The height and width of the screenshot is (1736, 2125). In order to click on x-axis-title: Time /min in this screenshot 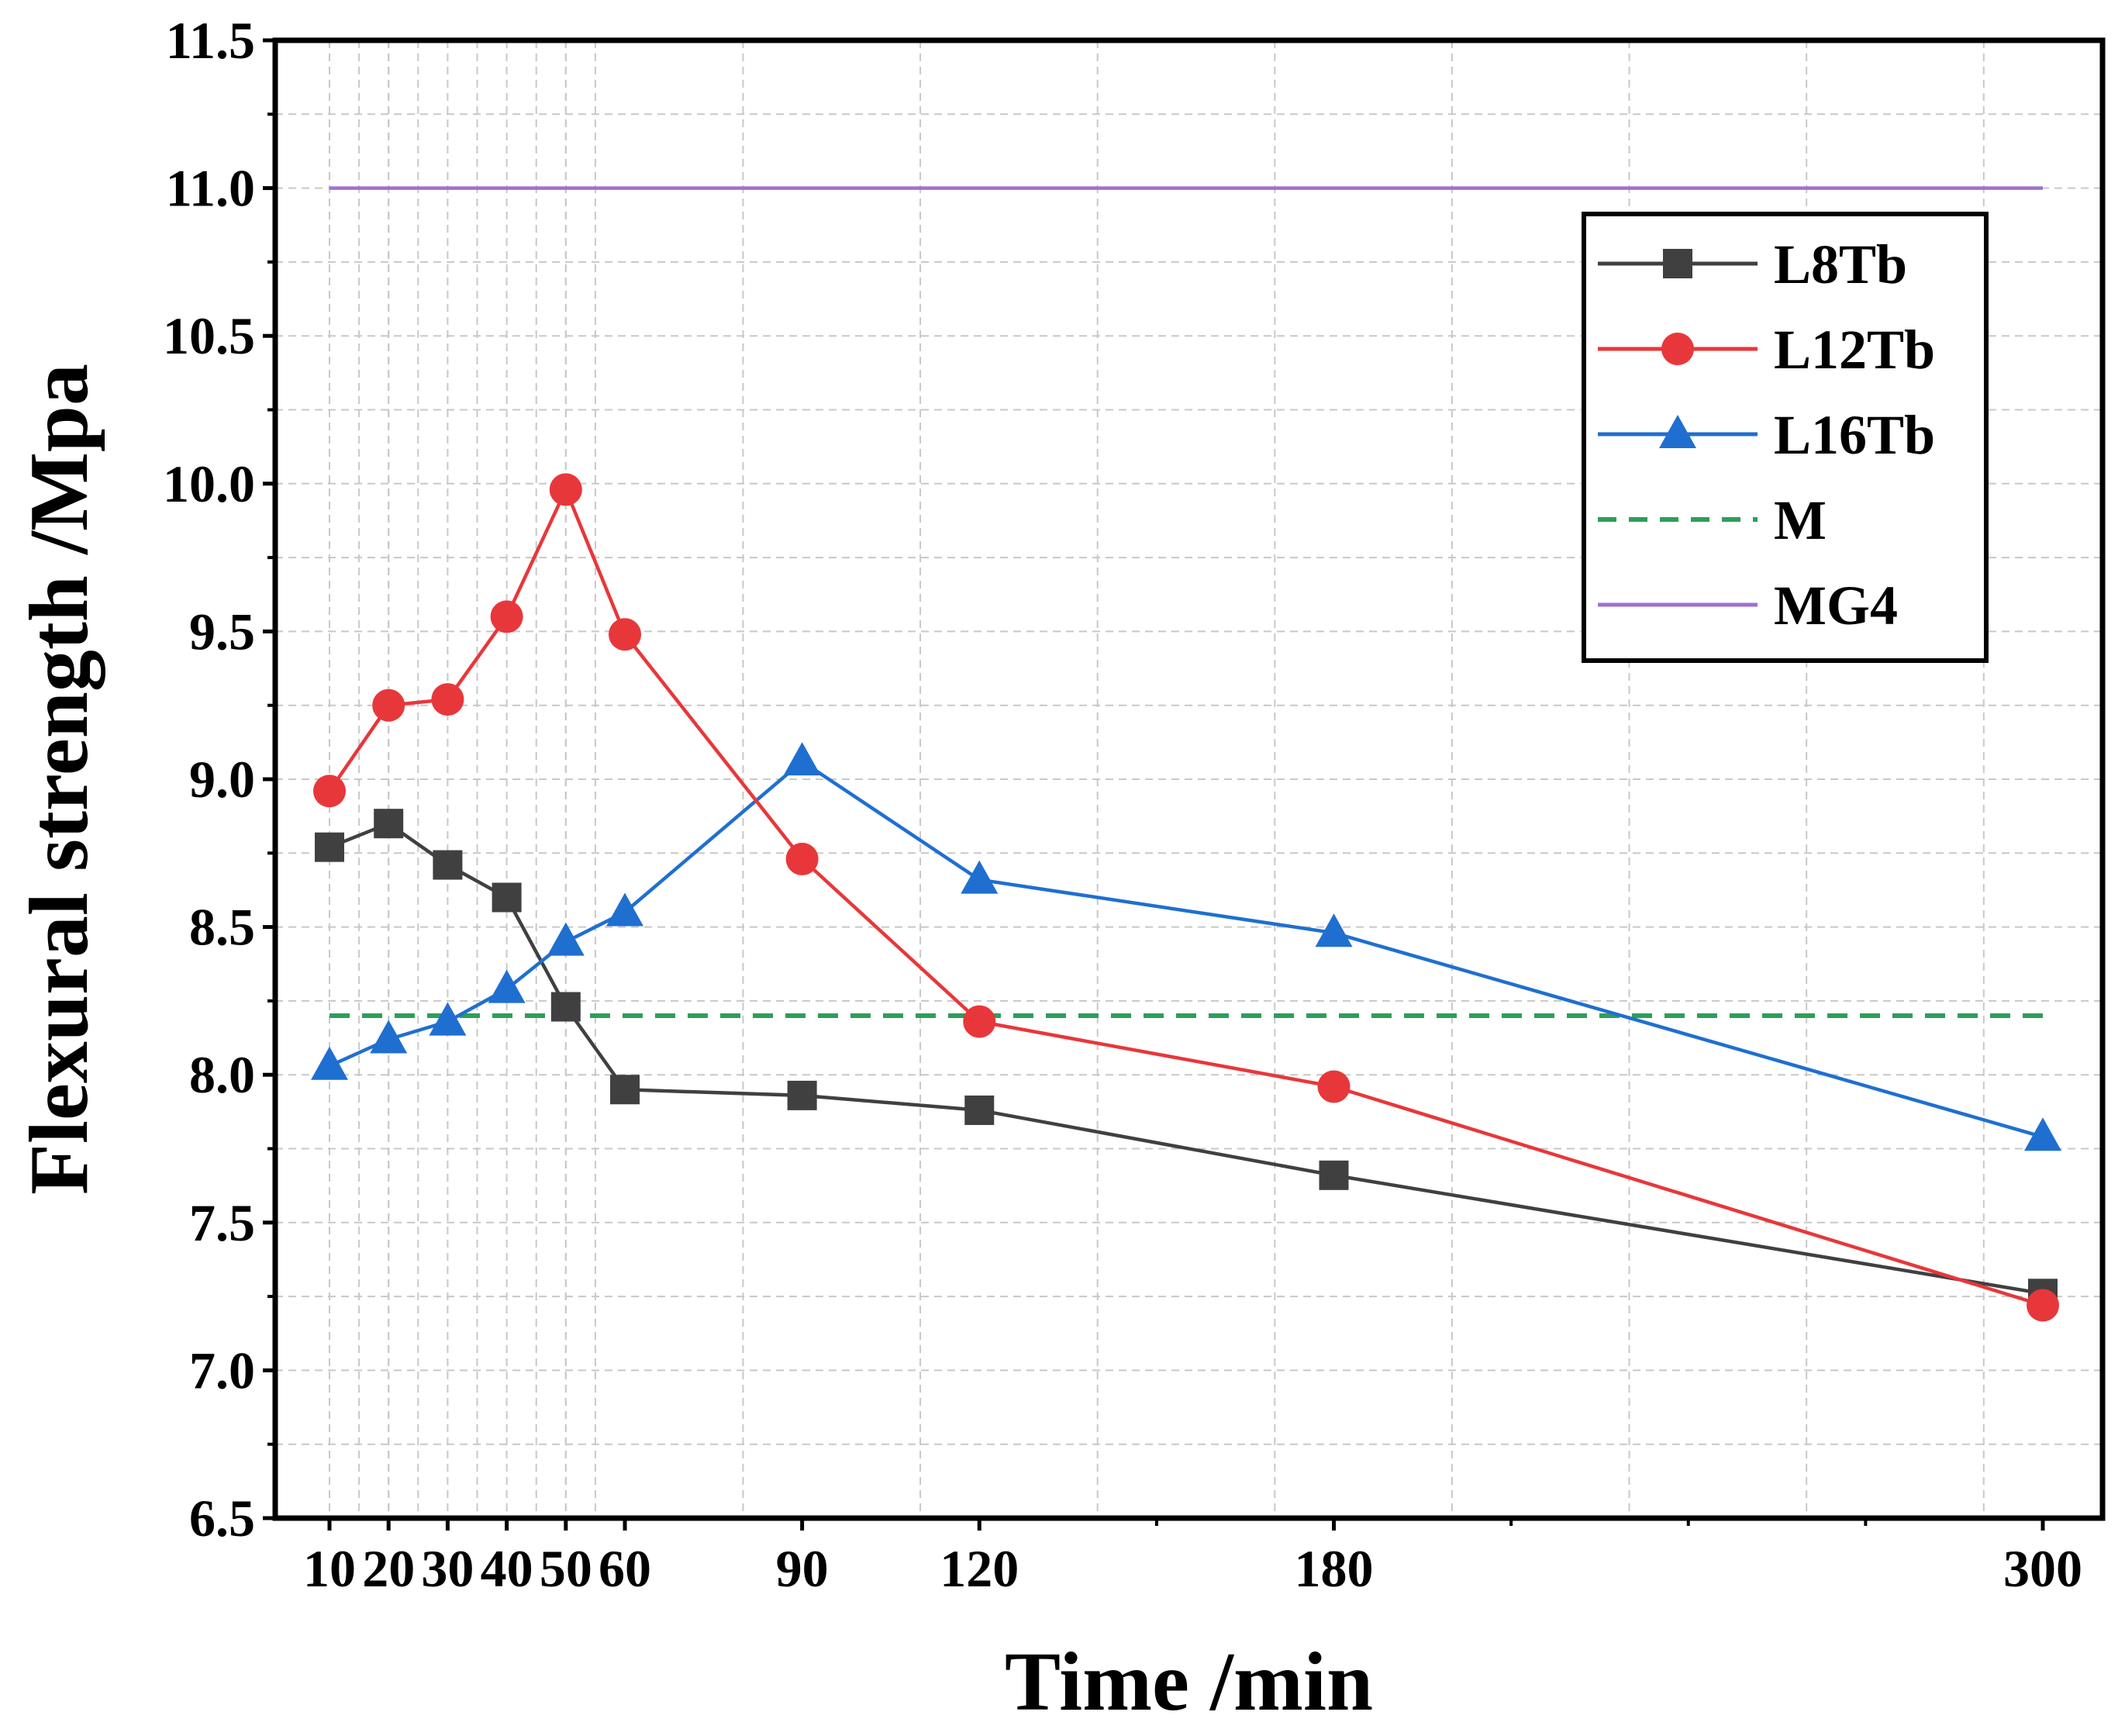, I will do `click(1189, 1682)`.